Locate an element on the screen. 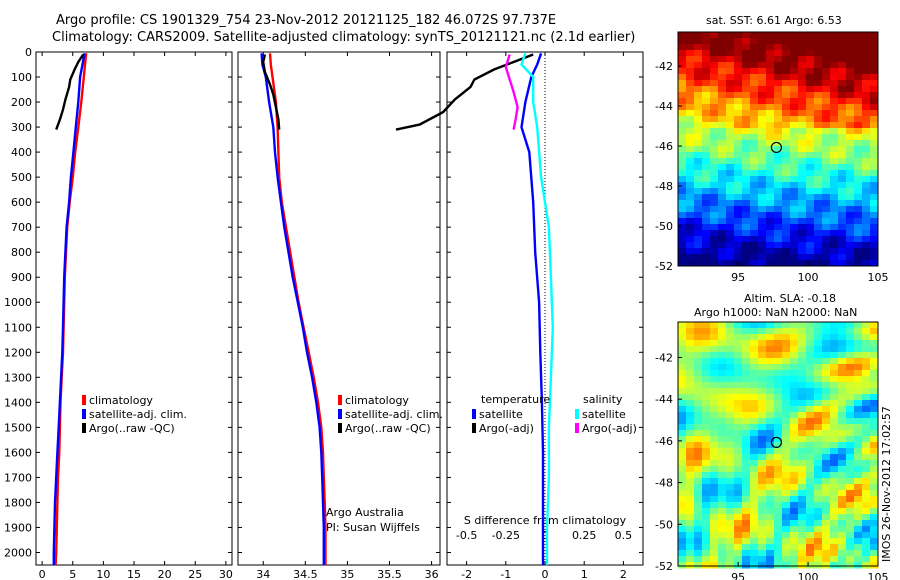  x-tick-label: 0 is located at coordinates (545, 574).